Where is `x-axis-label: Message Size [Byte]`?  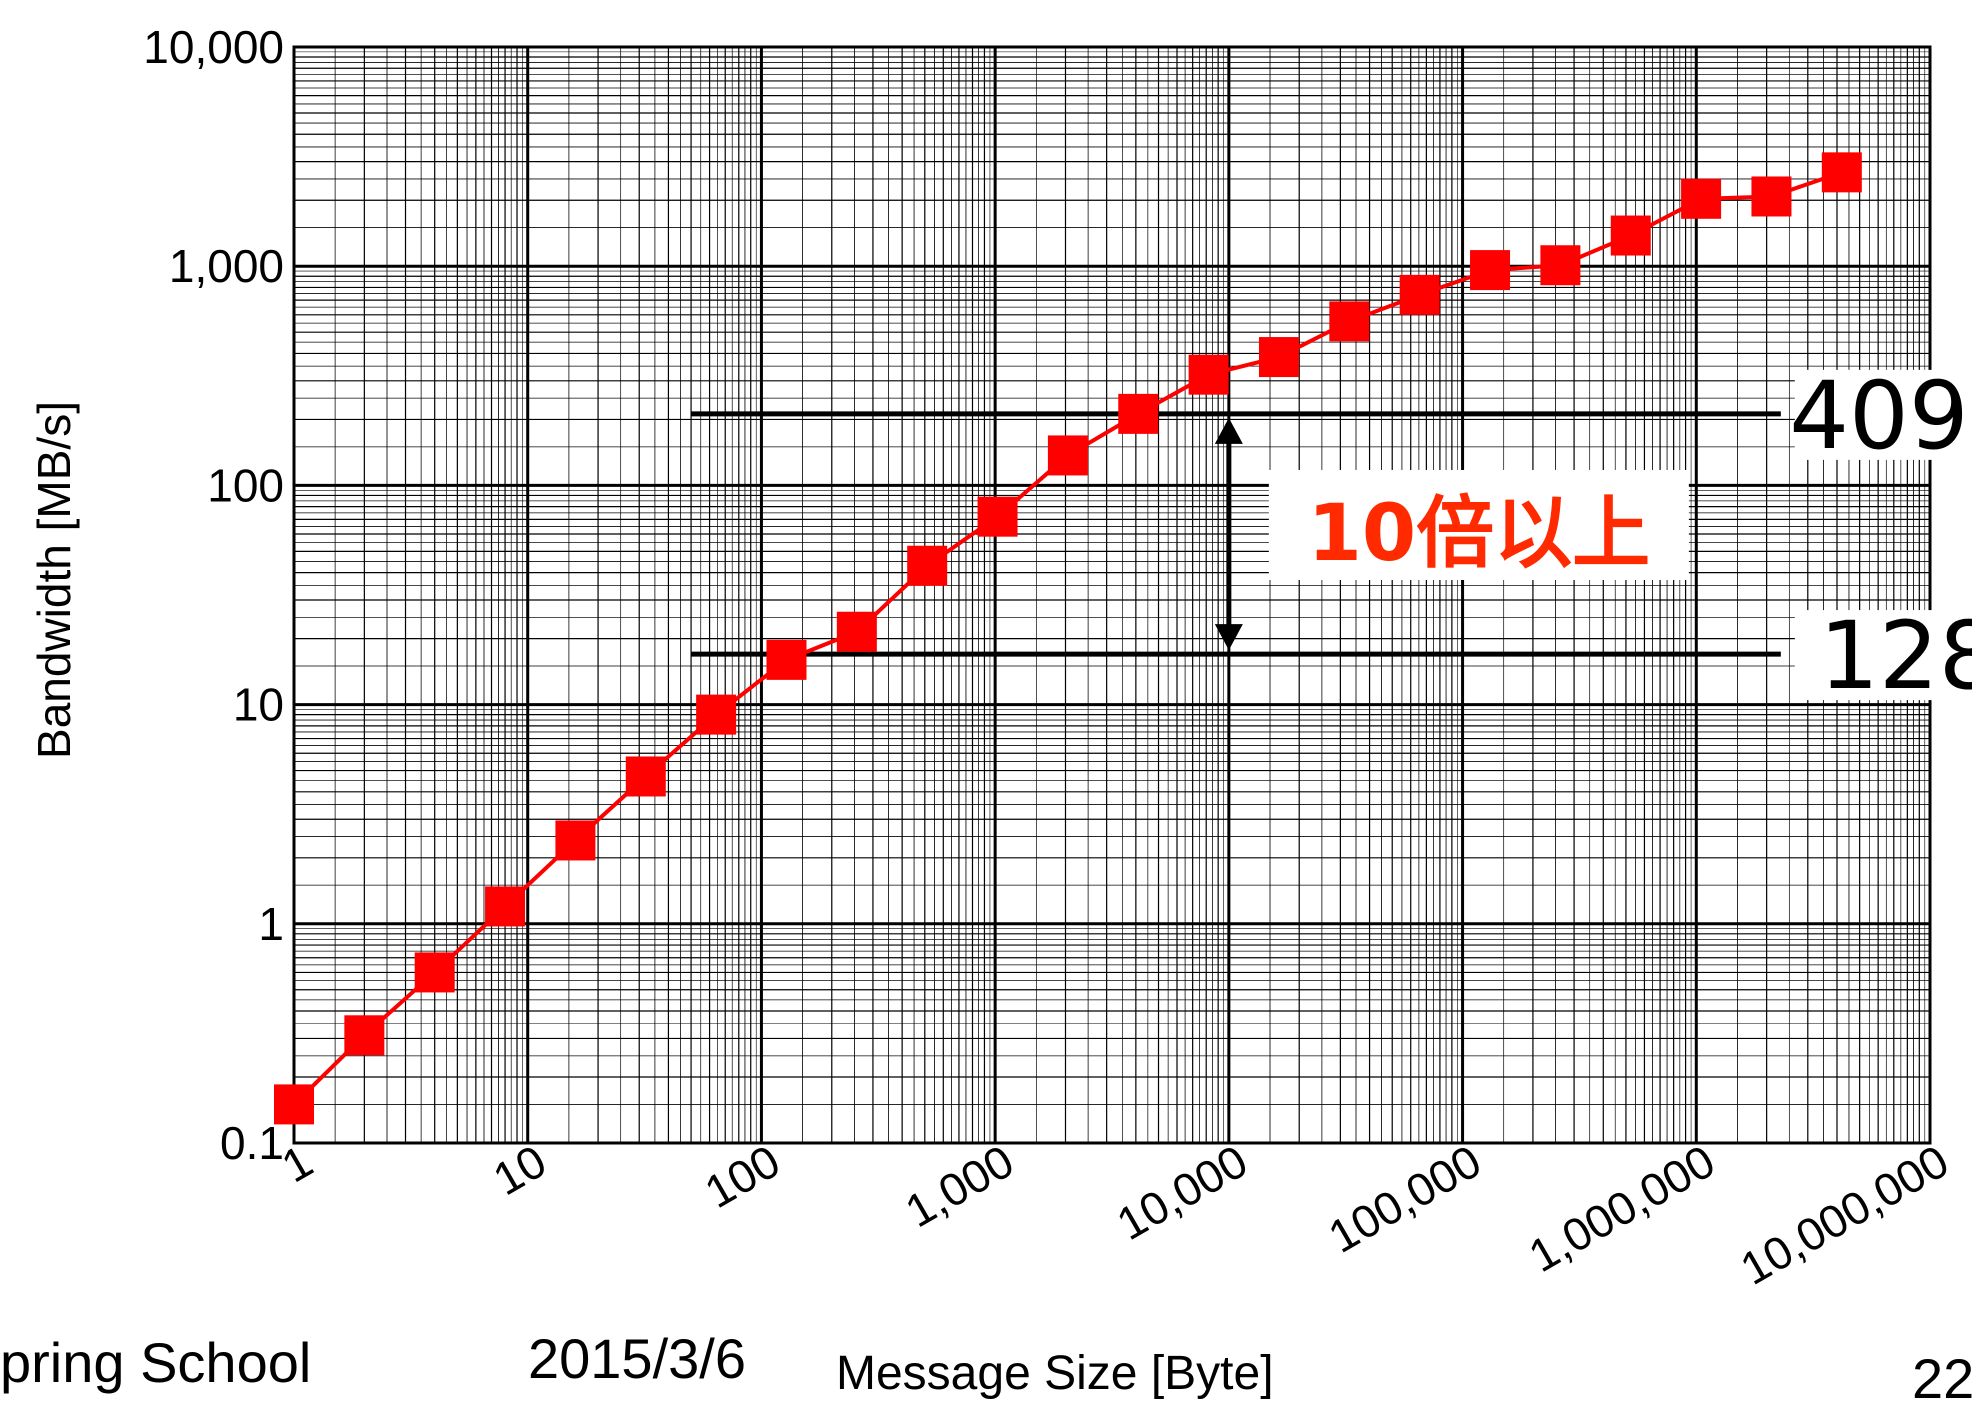 x-axis-label: Message Size [Byte] is located at coordinates (1055, 1373).